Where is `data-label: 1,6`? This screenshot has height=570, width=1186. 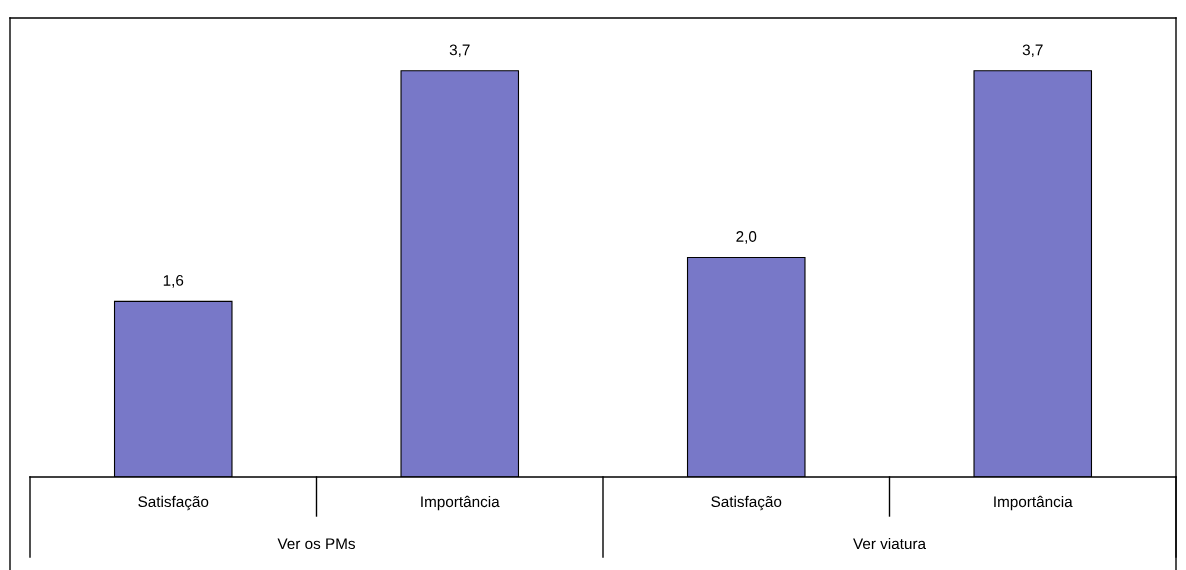
data-label: 1,6 is located at coordinates (173, 281).